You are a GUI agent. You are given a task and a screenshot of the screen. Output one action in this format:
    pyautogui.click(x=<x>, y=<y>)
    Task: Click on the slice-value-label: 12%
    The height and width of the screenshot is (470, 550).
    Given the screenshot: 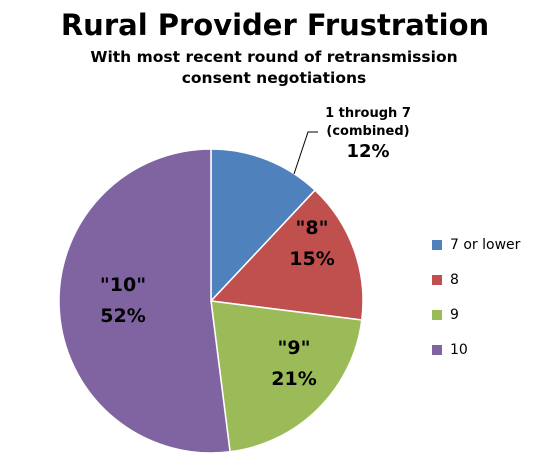 What is the action you would take?
    pyautogui.click(x=367, y=151)
    